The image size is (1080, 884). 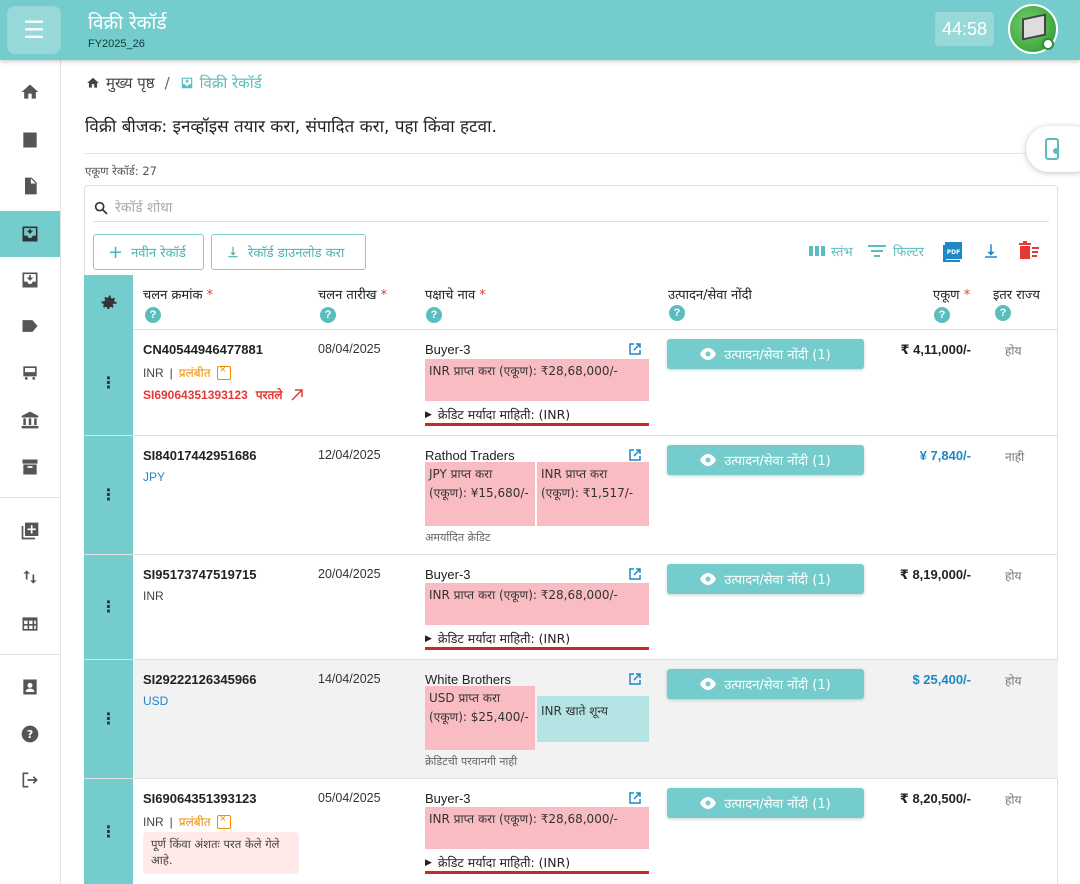 What do you see at coordinates (116, 252) in the screenshot?
I see `plus-icon: +` at bounding box center [116, 252].